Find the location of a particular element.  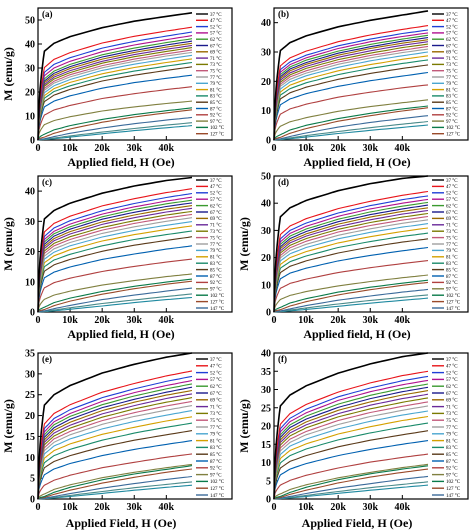

panel-label: (e) is located at coordinates (47, 359).